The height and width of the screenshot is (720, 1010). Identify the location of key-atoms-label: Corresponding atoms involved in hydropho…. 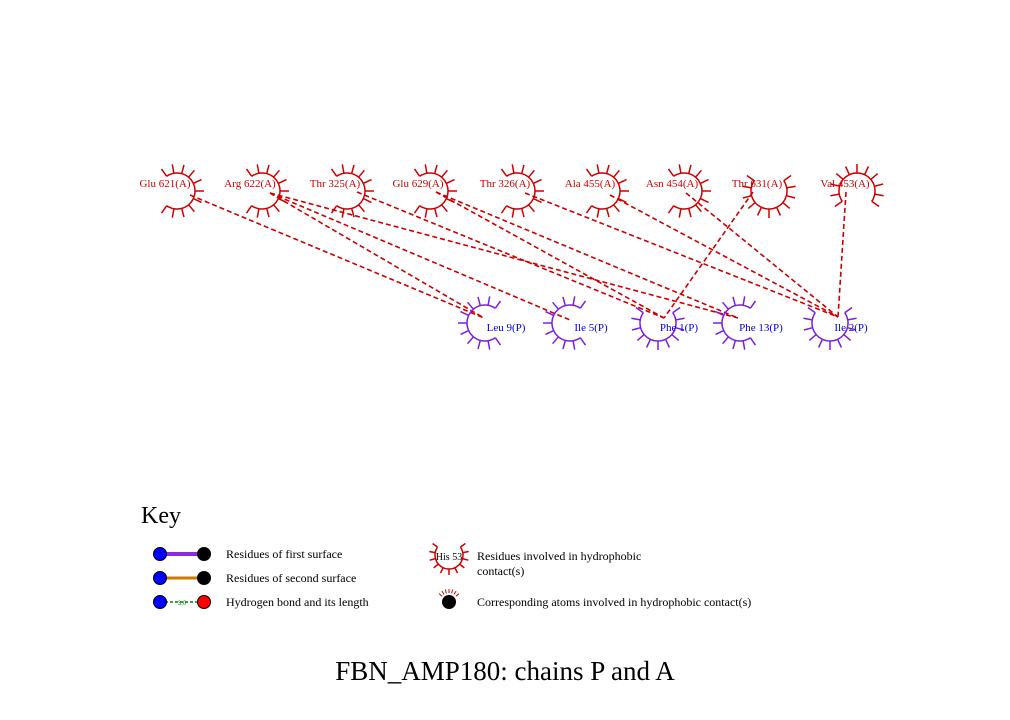
(614, 602).